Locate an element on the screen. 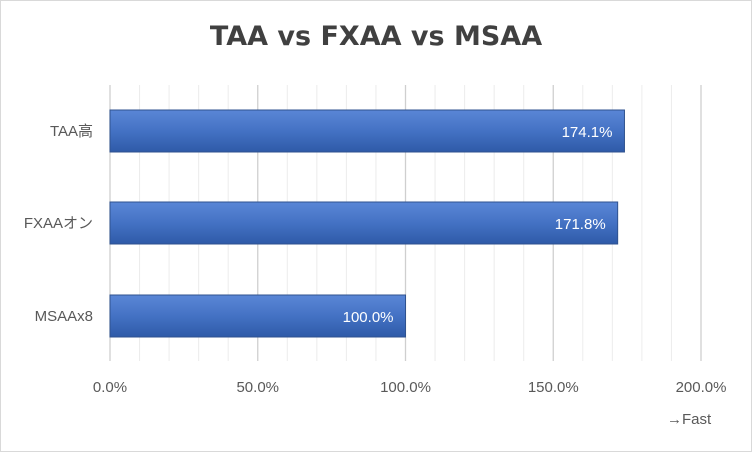 This screenshot has width=752, height=452. bar-value-label: 174.1% is located at coordinates (587, 132).